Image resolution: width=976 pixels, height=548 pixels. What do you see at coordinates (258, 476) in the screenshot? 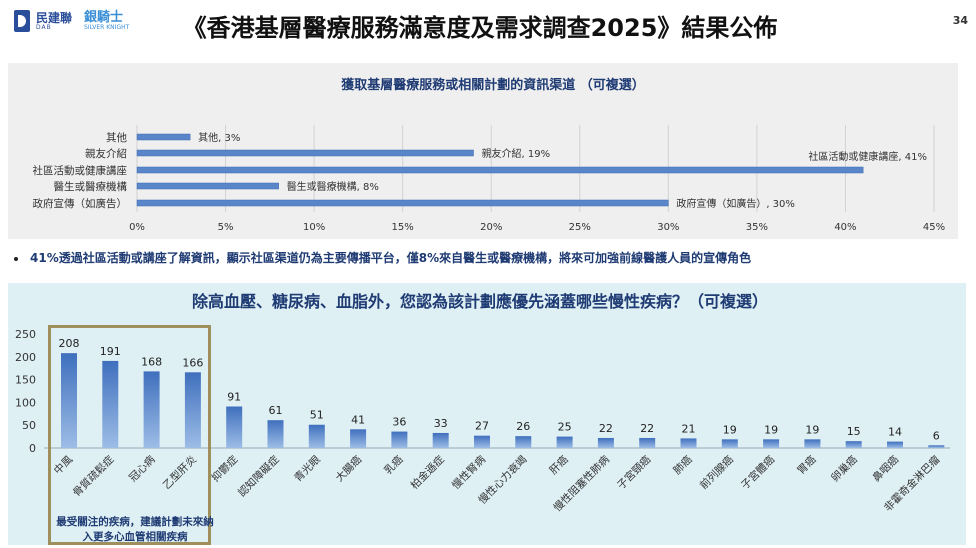
I see `category-label: 認知障礙症` at bounding box center [258, 476].